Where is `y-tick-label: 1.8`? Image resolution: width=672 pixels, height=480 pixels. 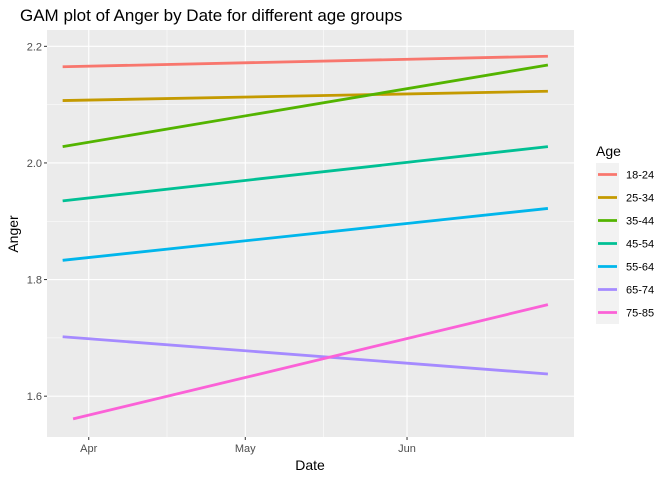 y-tick-label: 1.8 is located at coordinates (34, 281).